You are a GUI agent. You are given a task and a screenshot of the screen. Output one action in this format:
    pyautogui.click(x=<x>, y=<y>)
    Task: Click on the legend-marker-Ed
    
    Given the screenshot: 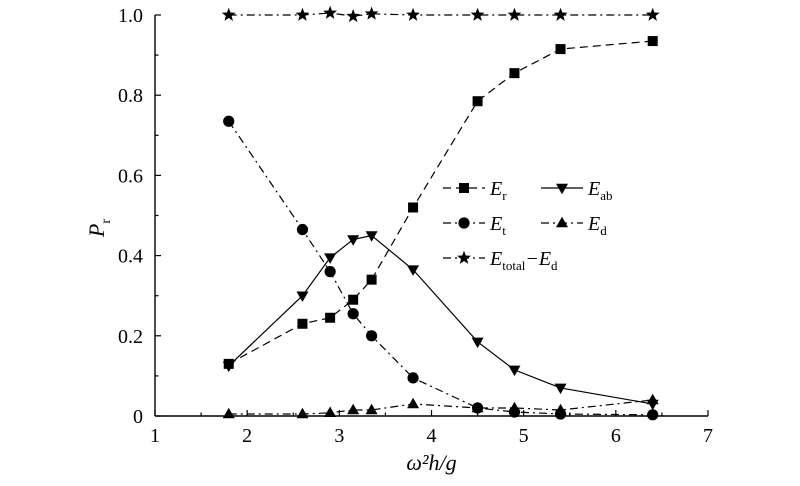 What is the action you would take?
    pyautogui.click(x=562, y=222)
    